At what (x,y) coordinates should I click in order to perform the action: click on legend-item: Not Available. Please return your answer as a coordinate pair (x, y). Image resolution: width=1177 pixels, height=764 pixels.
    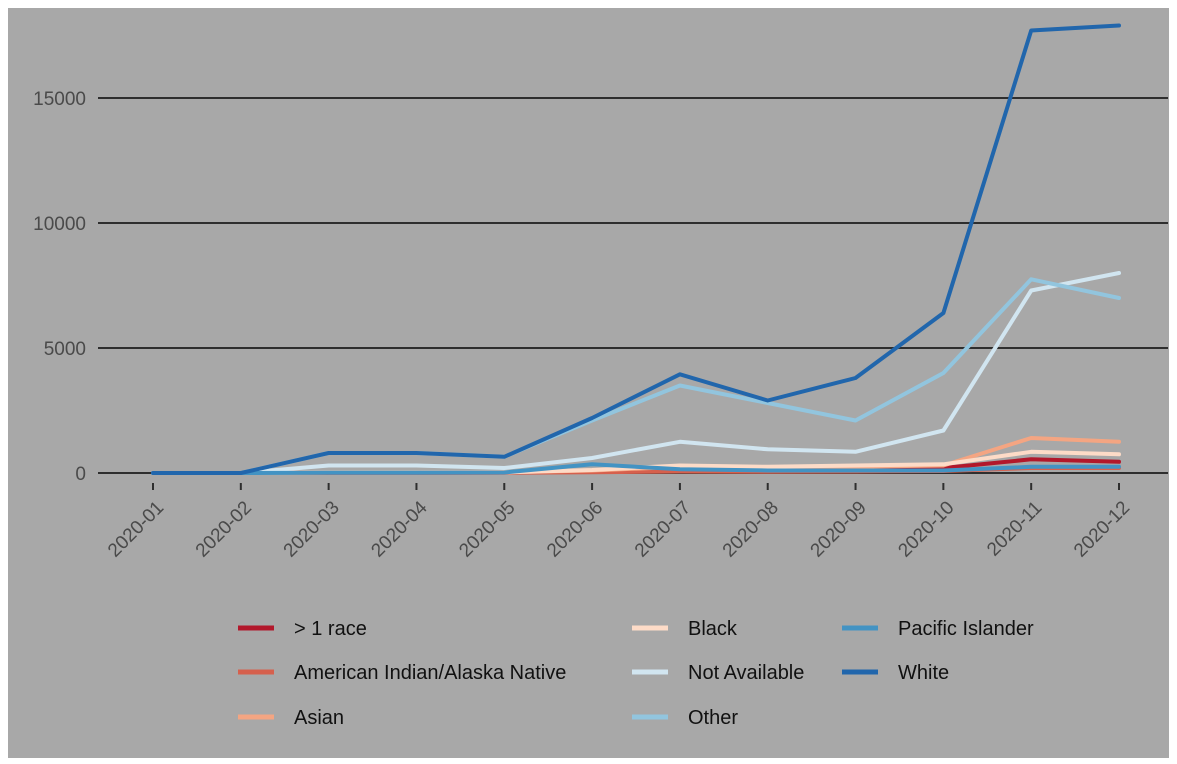
    Looking at the image, I should click on (718, 673).